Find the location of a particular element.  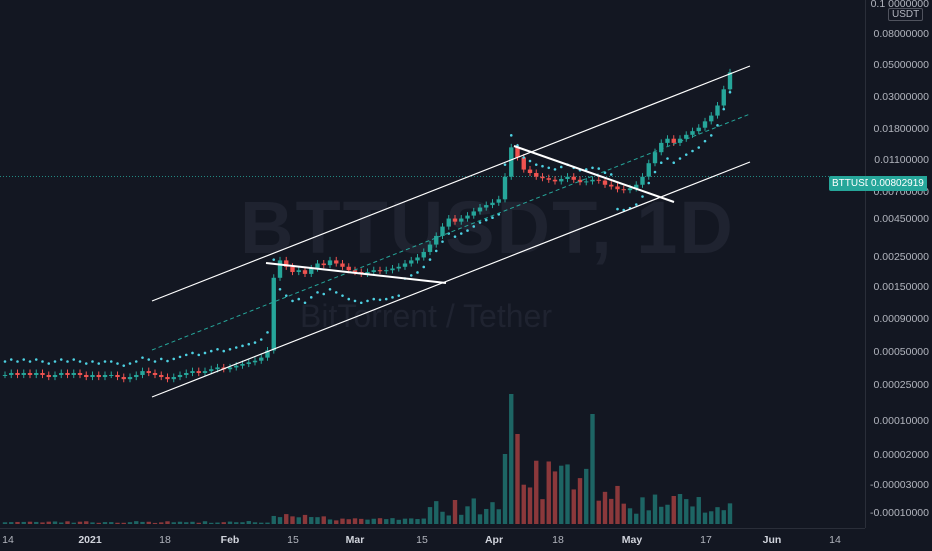

price-axis-label: 0.00150000 is located at coordinates (901, 287).